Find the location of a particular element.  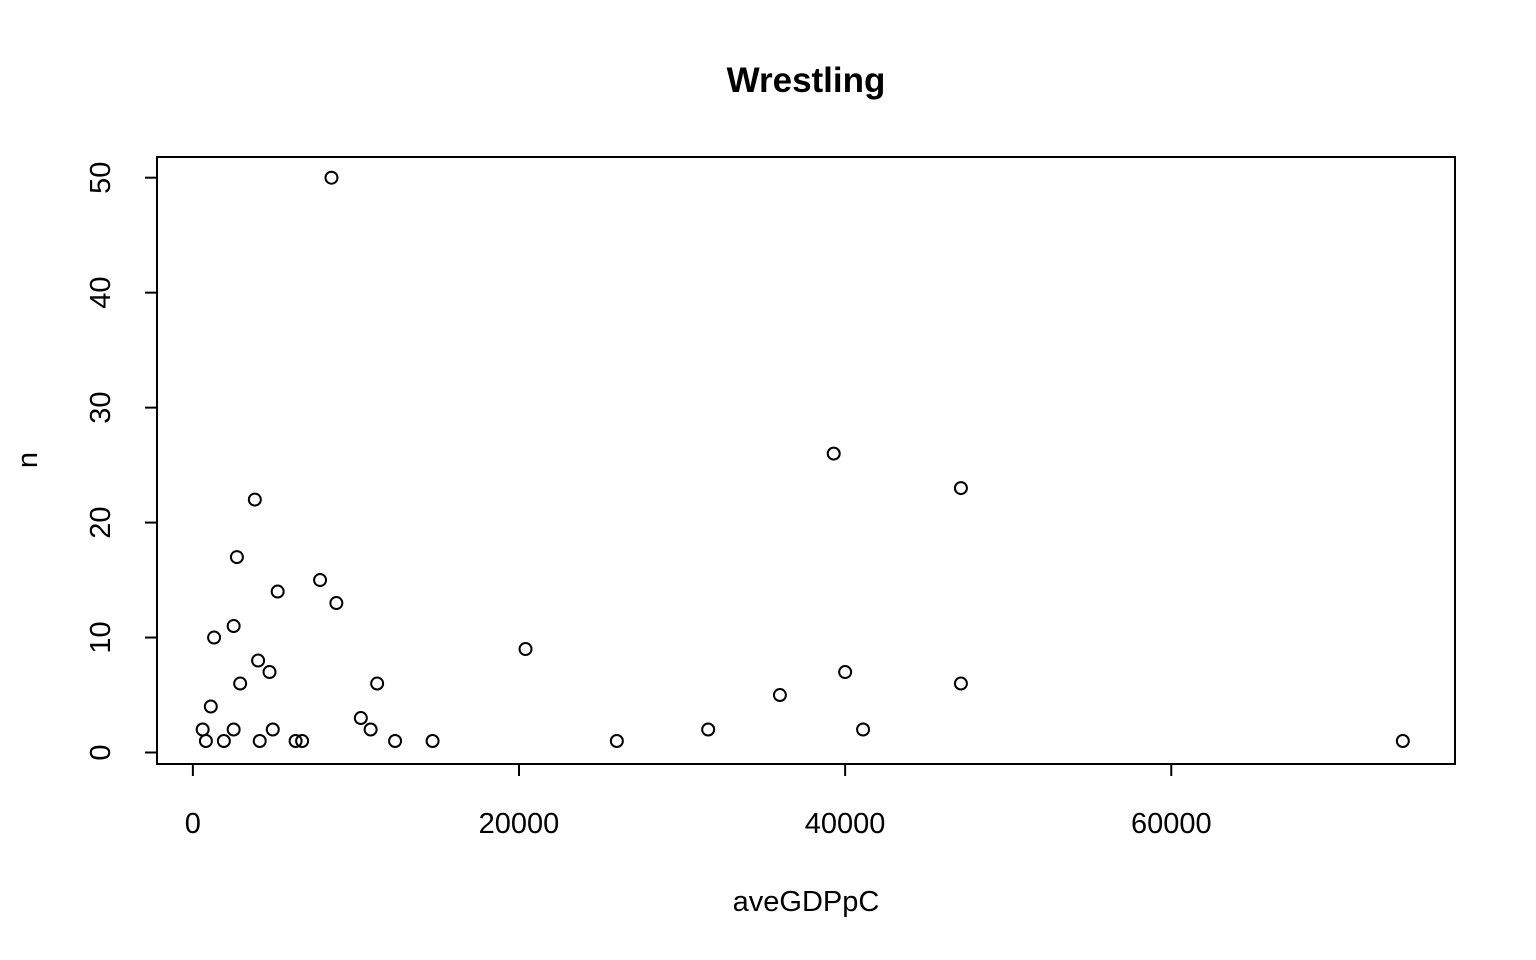

y-axis: 0 10 20 30 40 50 is located at coordinates (121, 461).